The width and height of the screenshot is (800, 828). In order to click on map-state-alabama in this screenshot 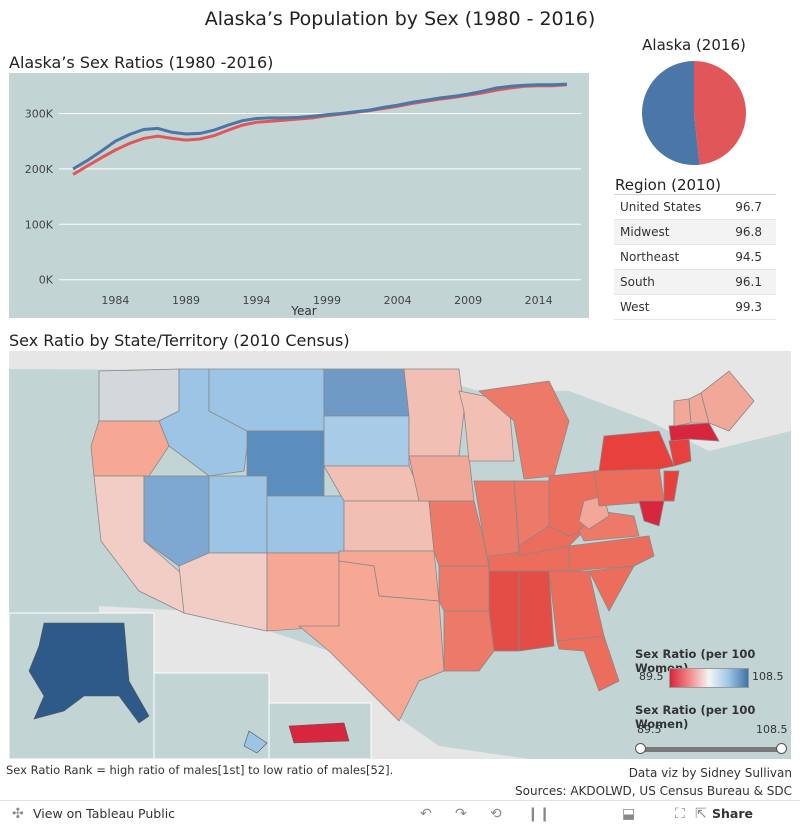, I will do `click(536, 611)`.